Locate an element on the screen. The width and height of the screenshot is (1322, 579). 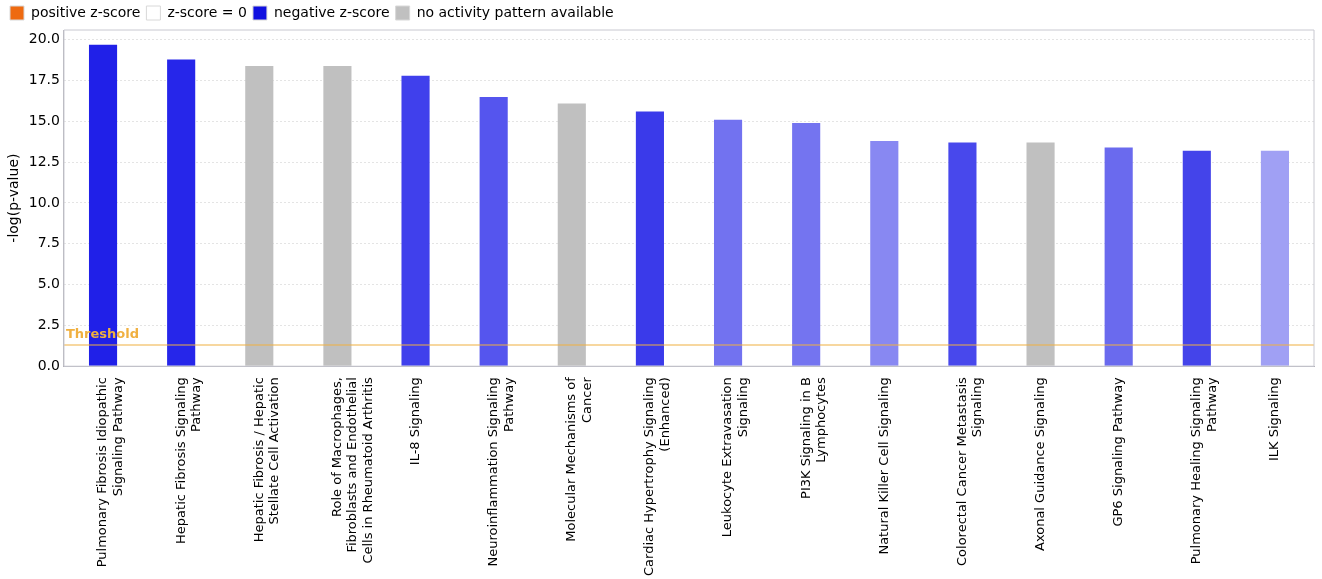
legend-label: z-score = 0 is located at coordinates (207, 11).